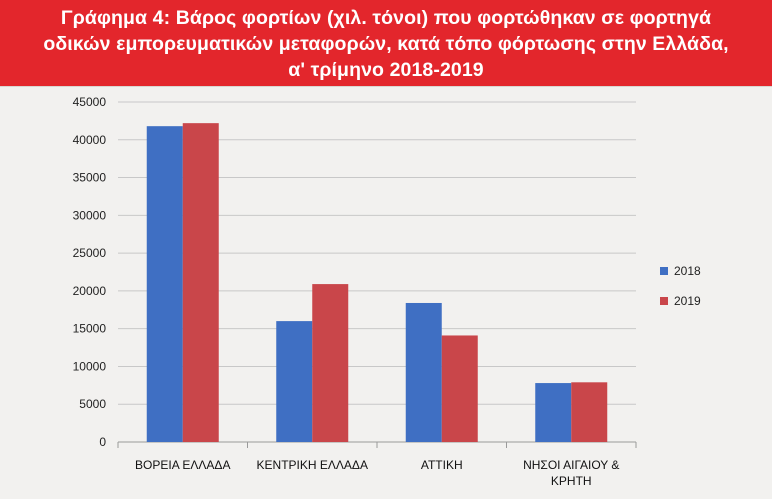  Describe the element at coordinates (386, 70) in the screenshot. I see `chart-title-line-3: α' τρίμηνο 2018-2019` at that location.